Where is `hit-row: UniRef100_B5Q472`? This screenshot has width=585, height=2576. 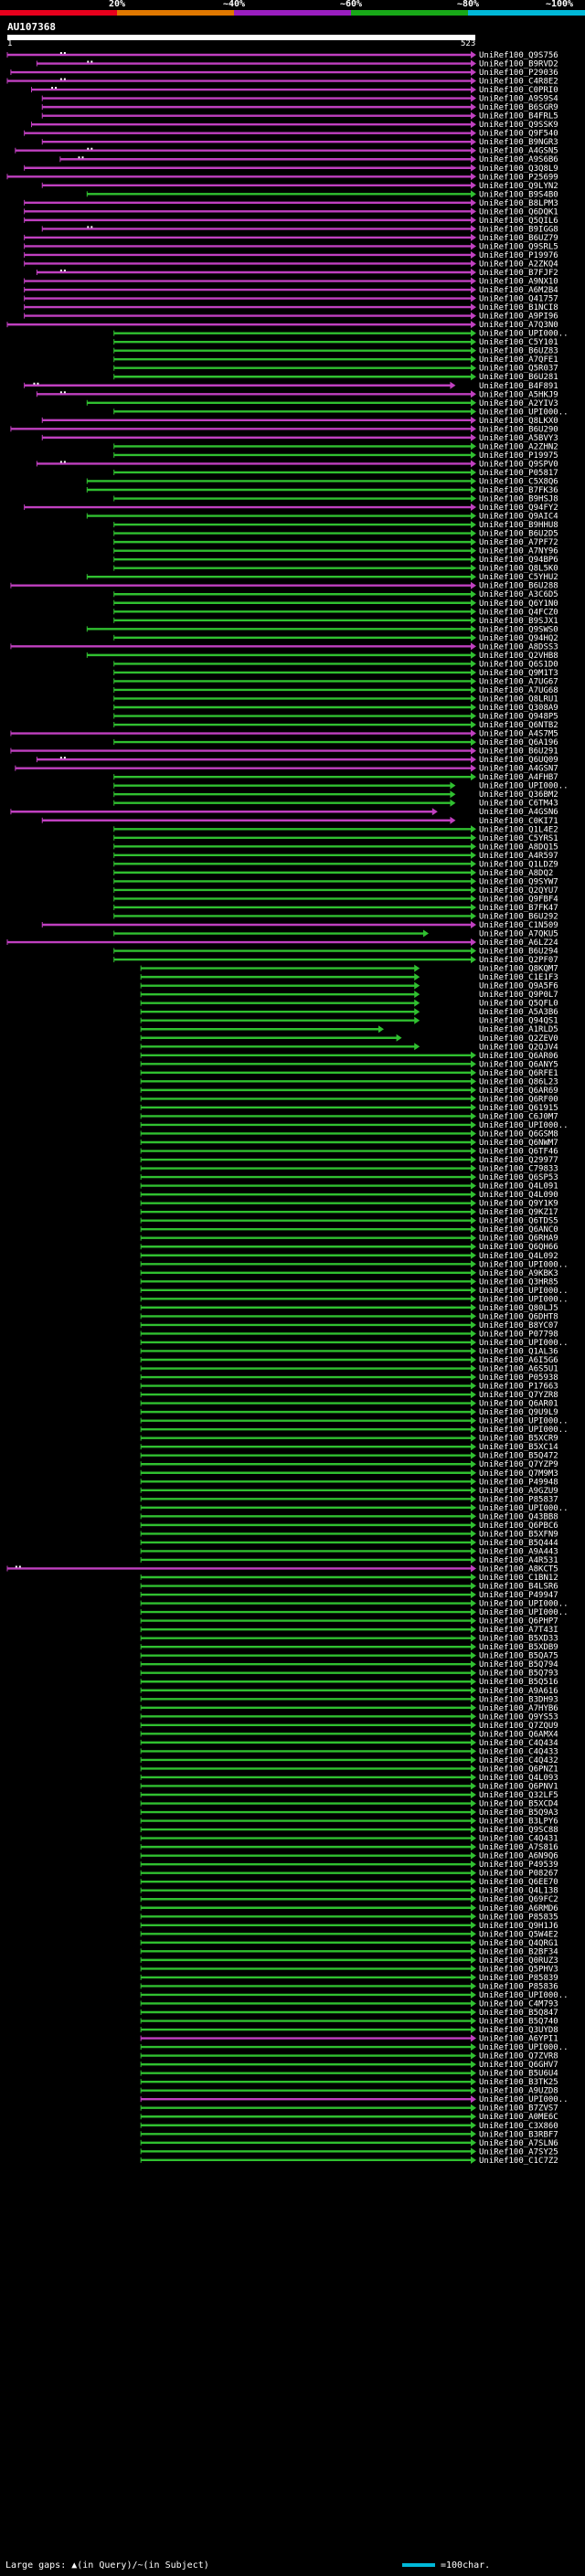
hit-row: UniRef100_B5Q472 is located at coordinates (349, 1456).